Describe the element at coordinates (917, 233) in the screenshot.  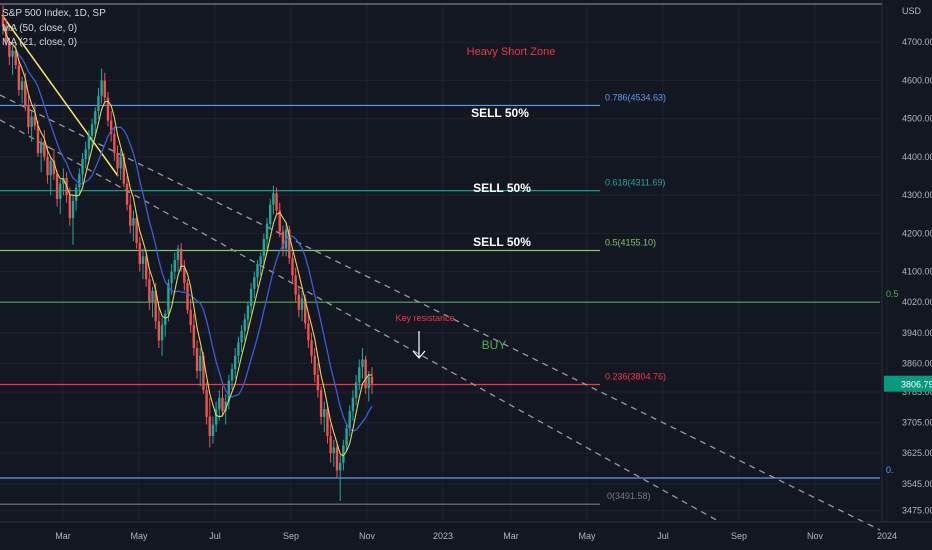
I see `y-tick-label: 4200.00` at that location.